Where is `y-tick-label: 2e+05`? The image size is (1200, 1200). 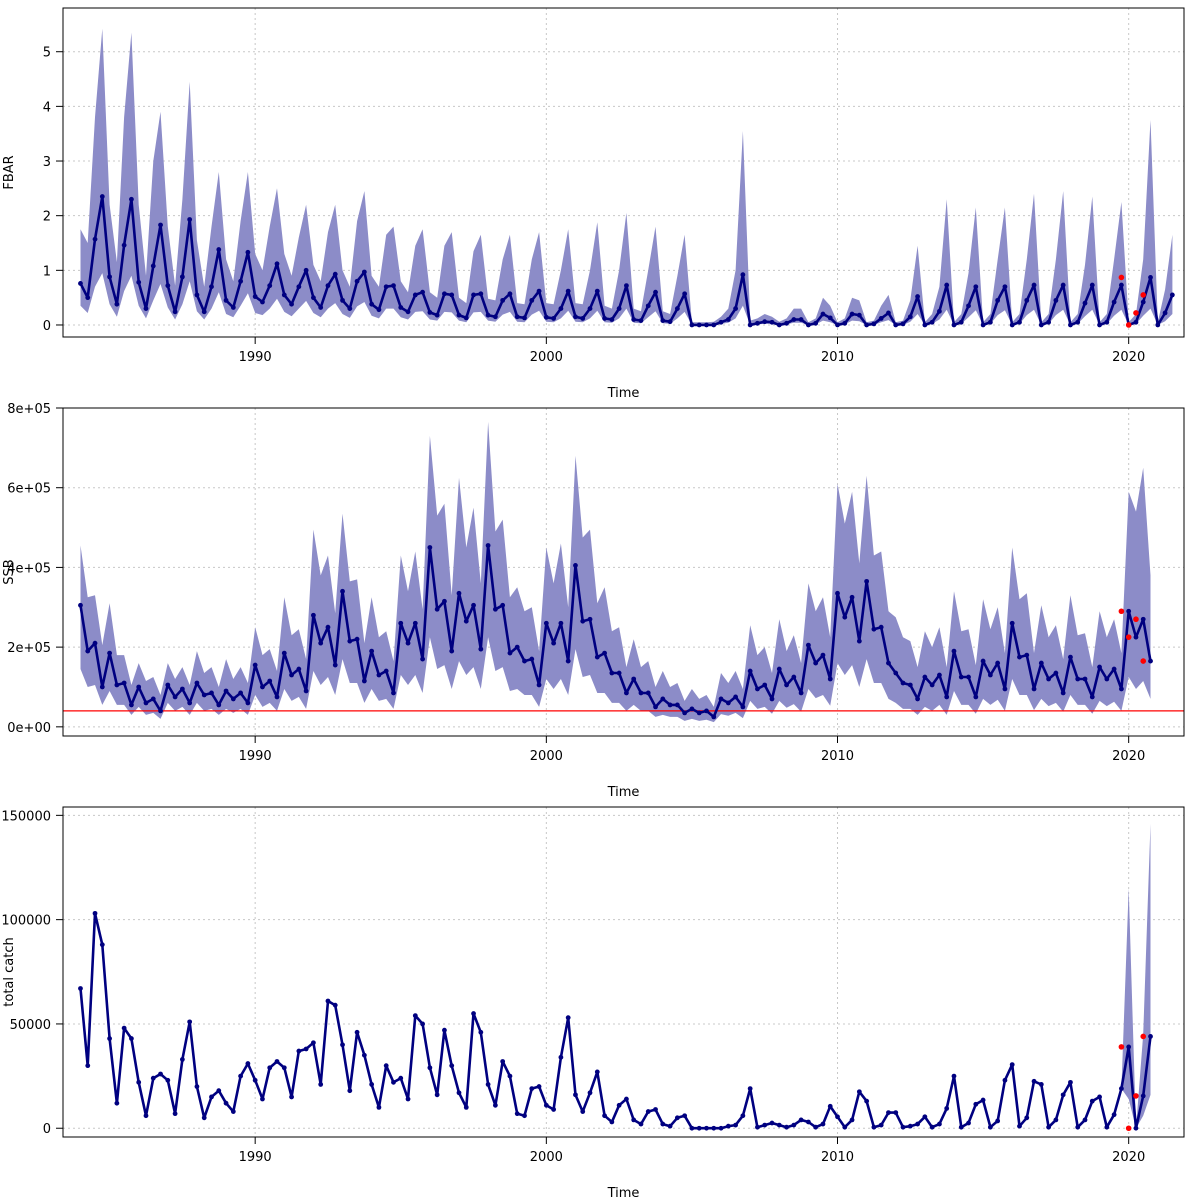 y-tick-label: 2e+05 is located at coordinates (29, 648).